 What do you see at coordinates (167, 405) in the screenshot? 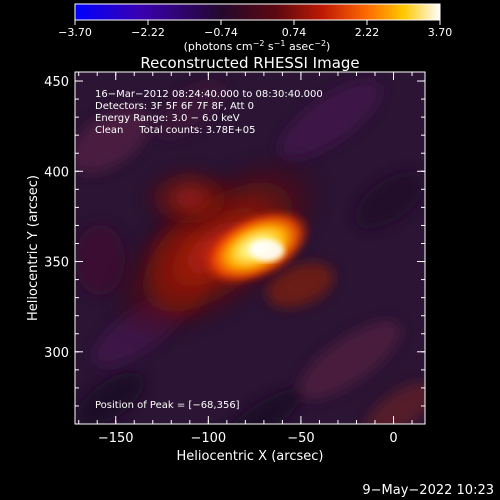
I see `peak-position-label: Position of Peak = [−68,356]` at bounding box center [167, 405].